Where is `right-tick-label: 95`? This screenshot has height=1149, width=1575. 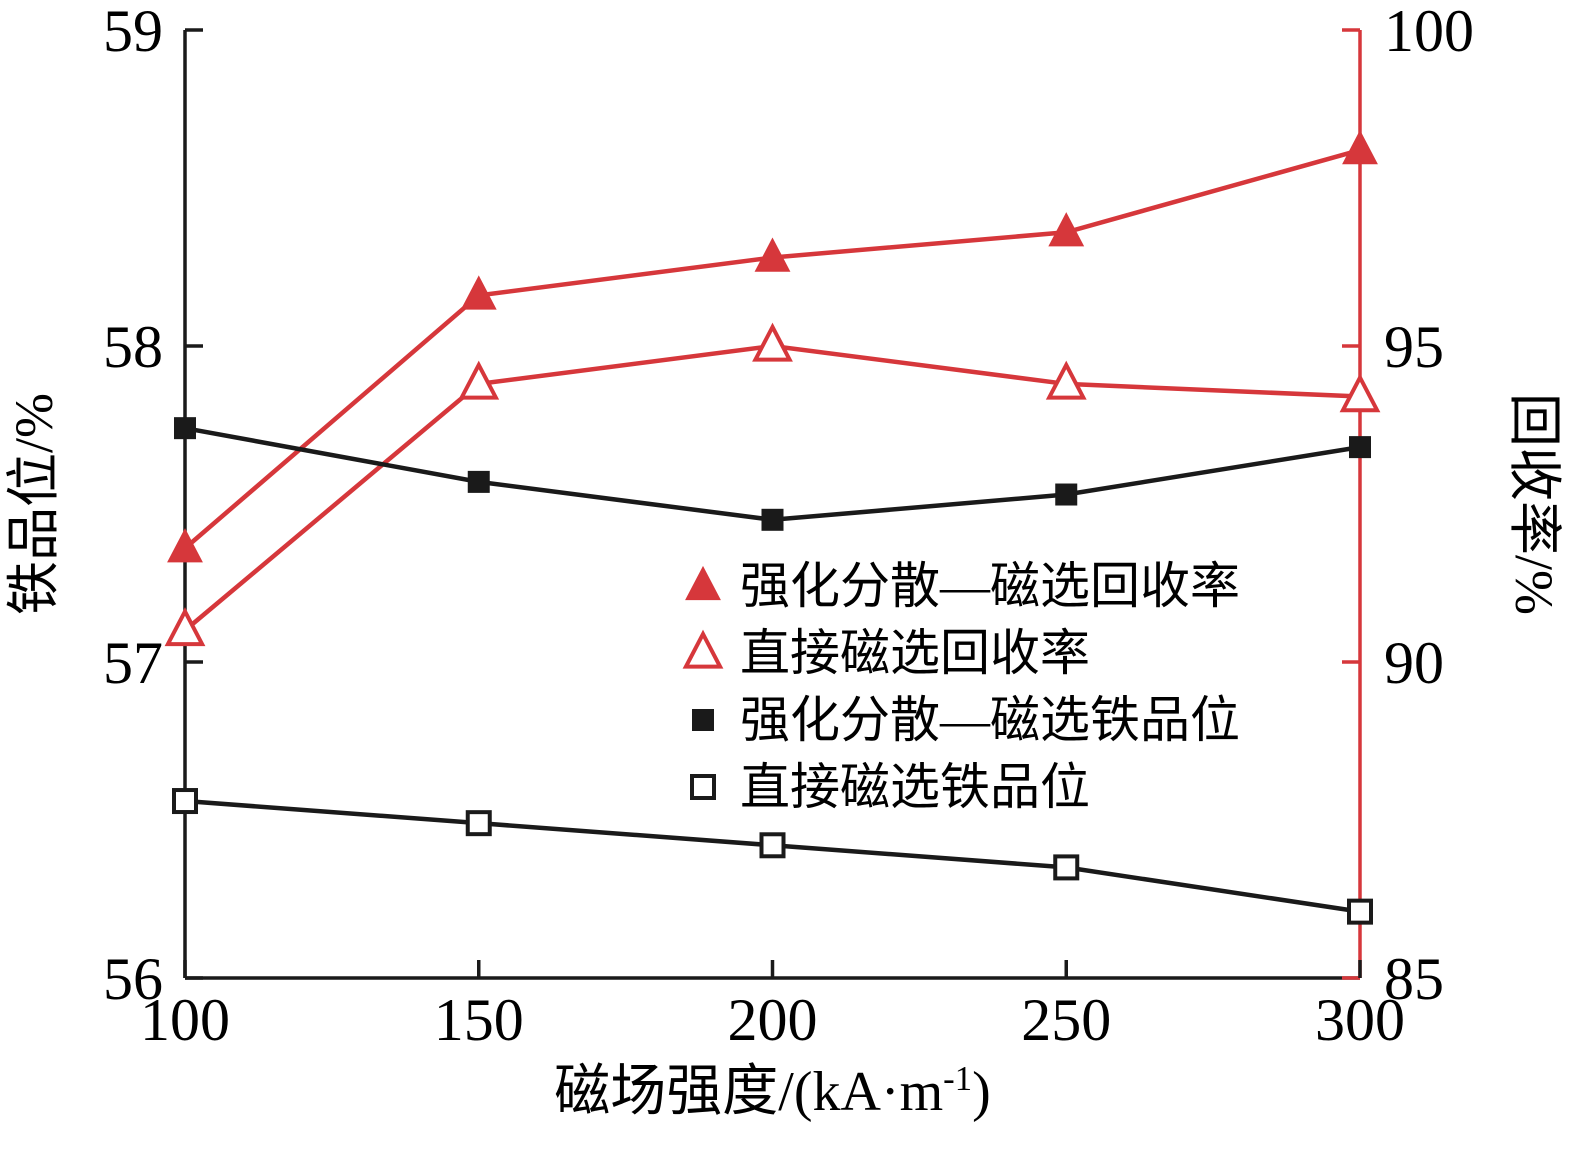
right-tick-label: 95 is located at coordinates (1414, 347).